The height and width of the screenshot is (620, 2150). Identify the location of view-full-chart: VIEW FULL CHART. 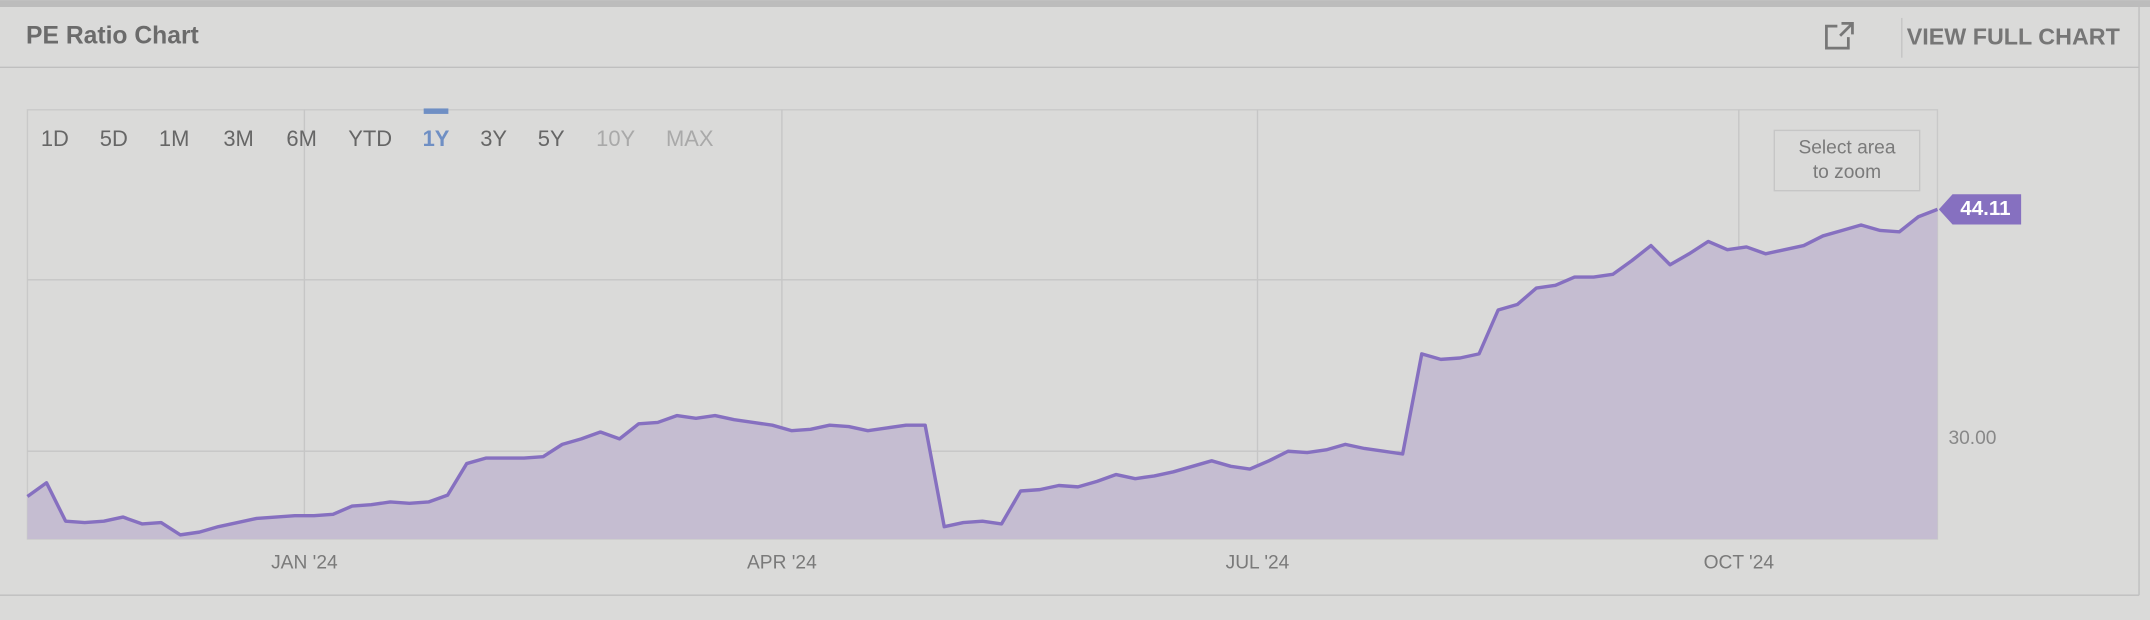
(2013, 37).